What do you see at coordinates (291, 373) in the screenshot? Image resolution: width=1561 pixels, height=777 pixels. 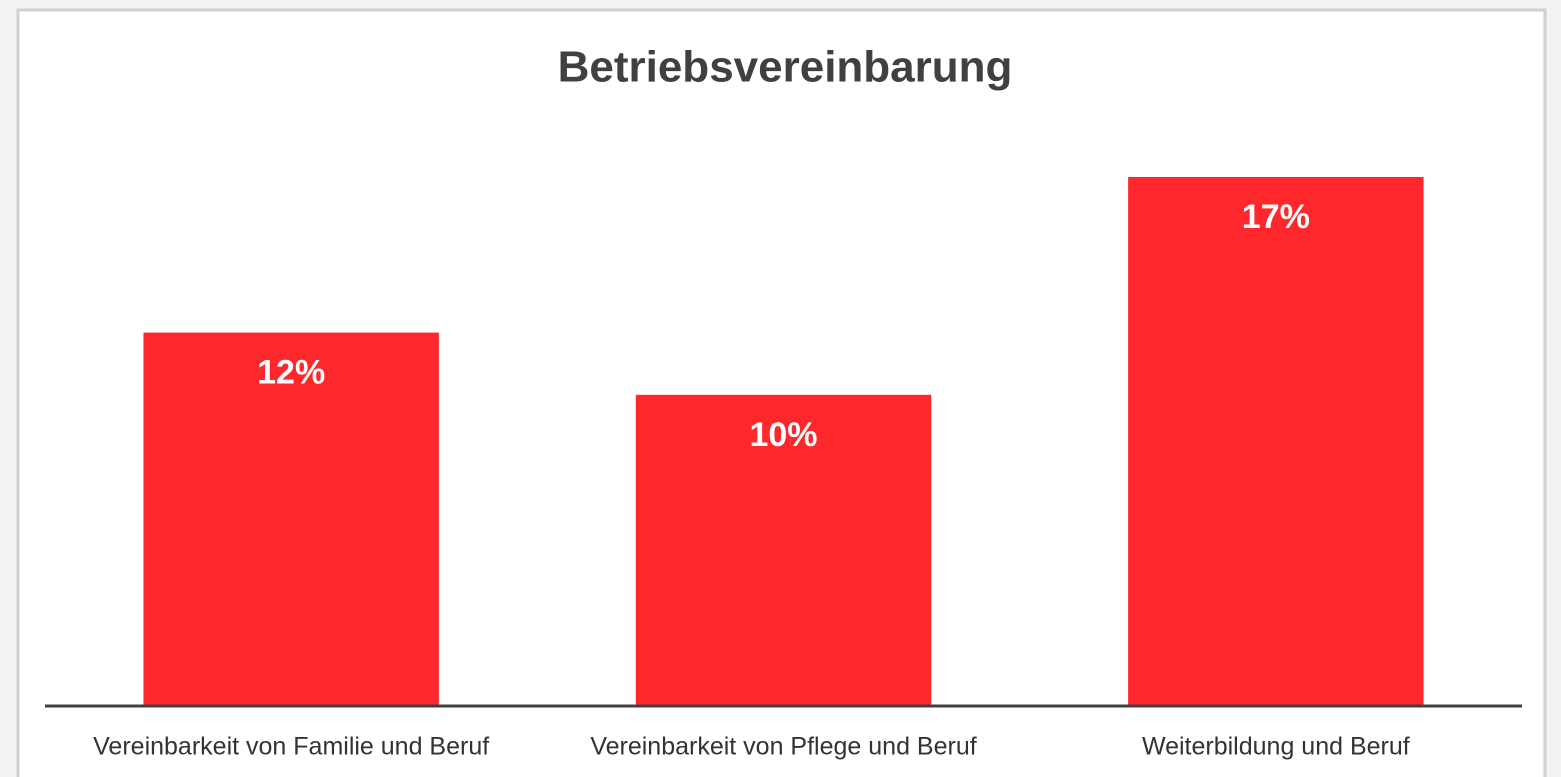 I see `value-label: 12%` at bounding box center [291, 373].